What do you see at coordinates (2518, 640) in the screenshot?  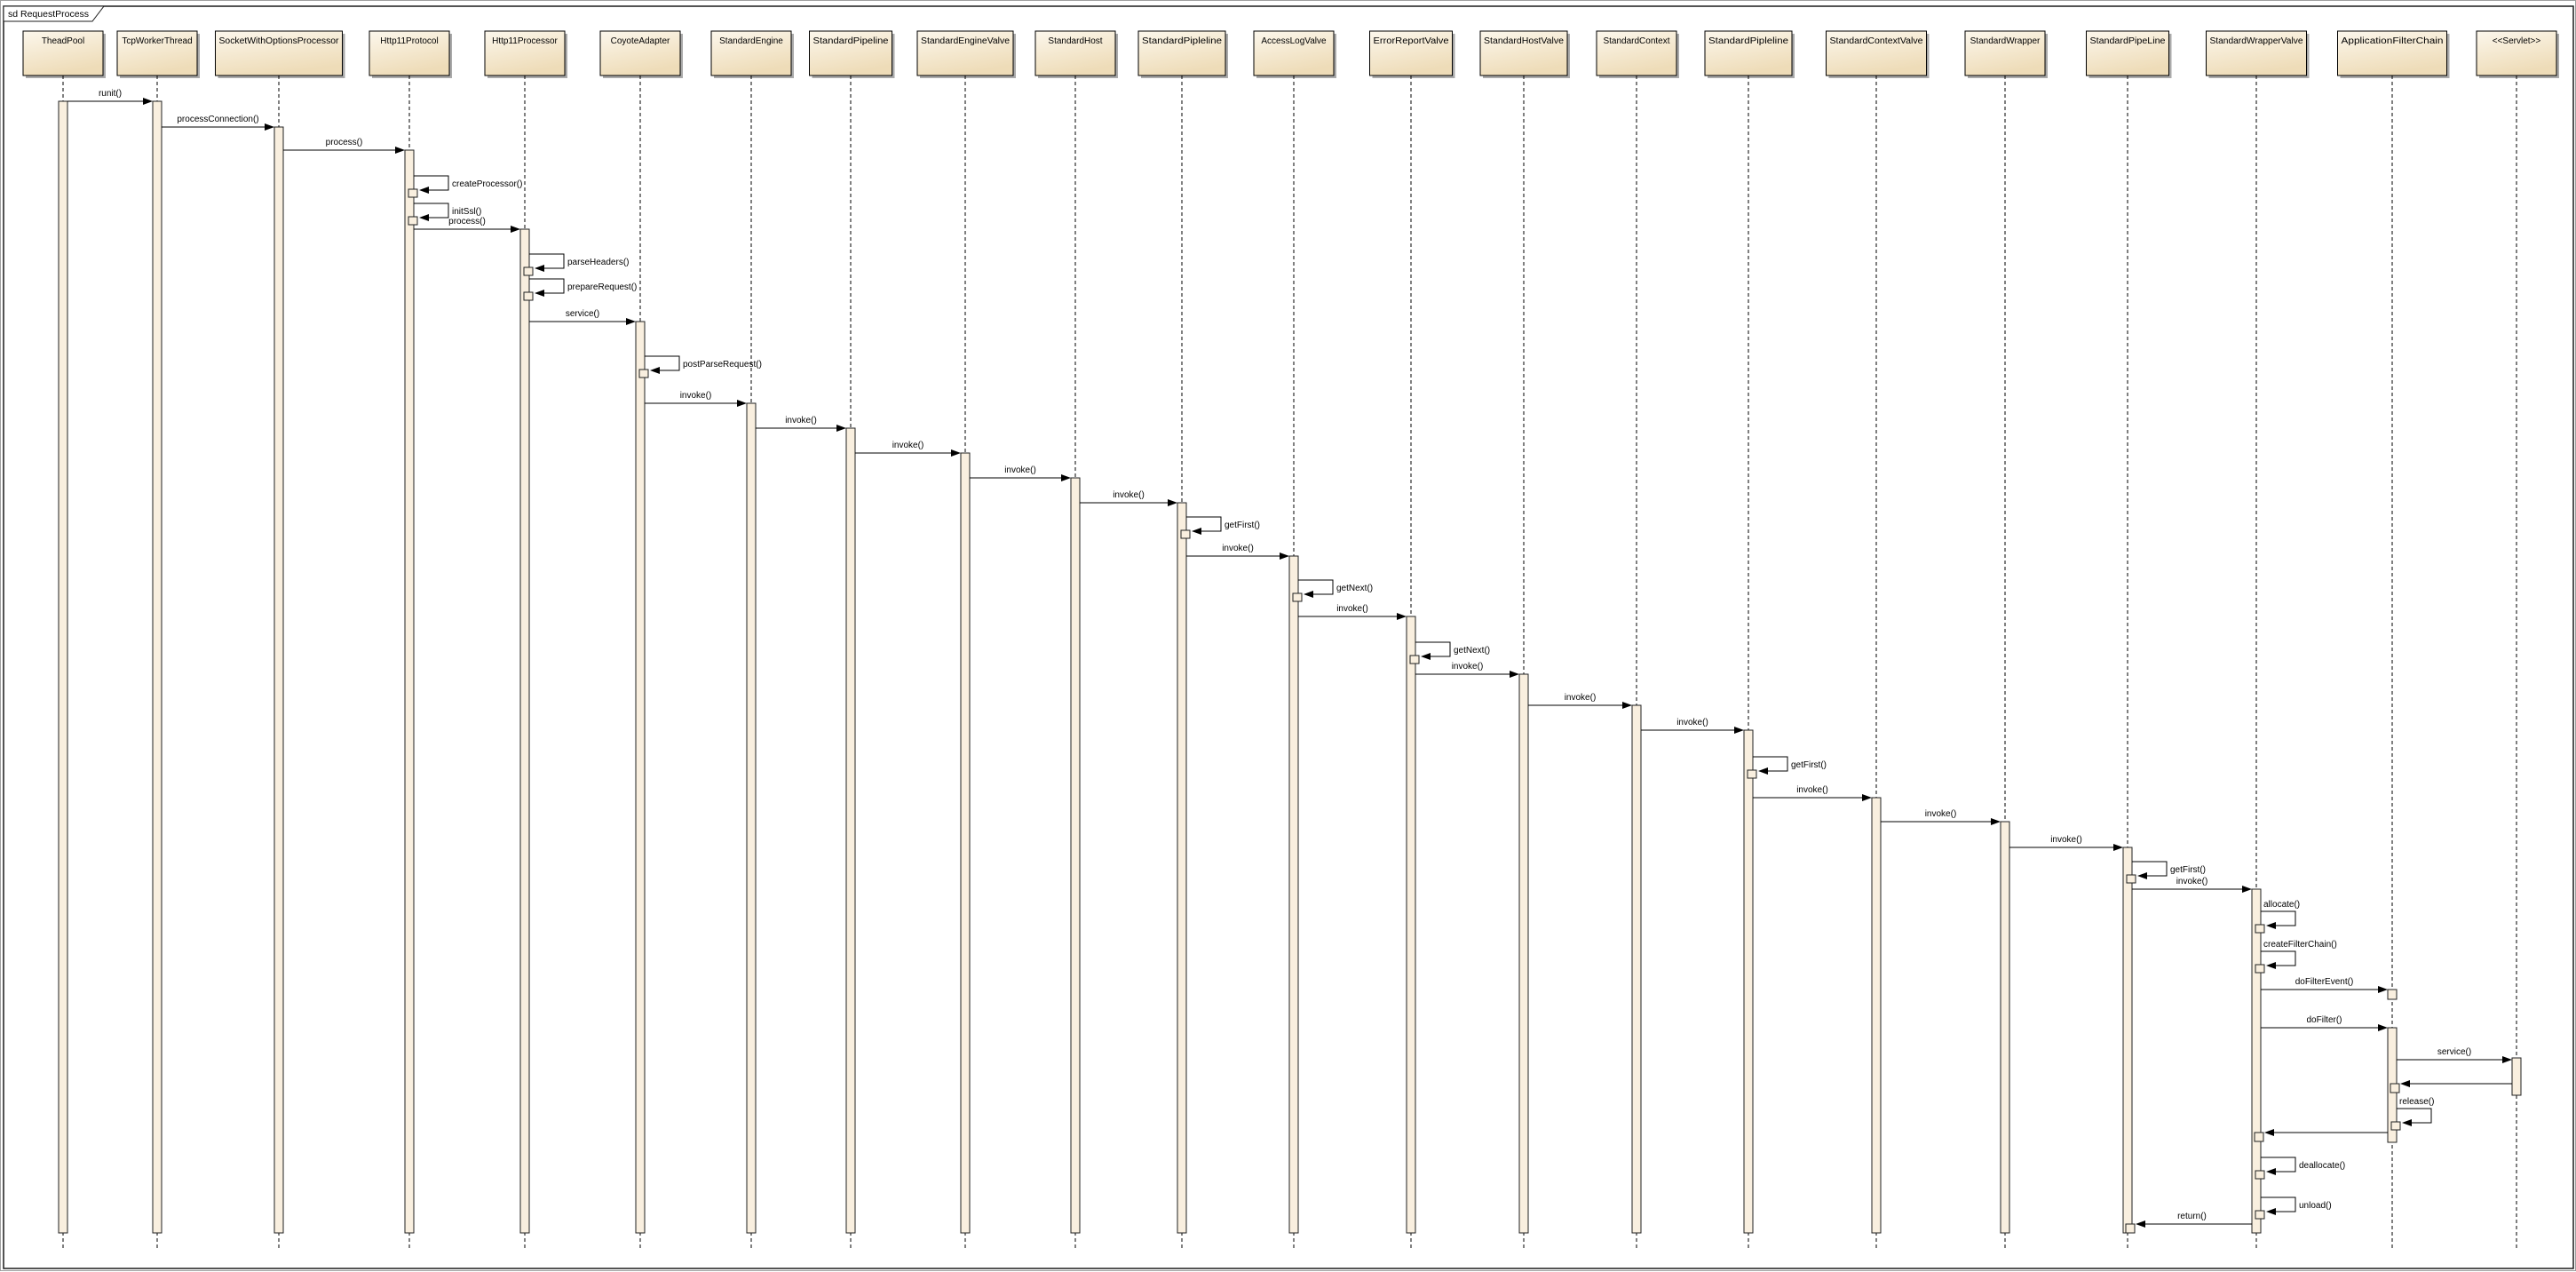 I see `lifeline-servlet: <<Servlet>>` at bounding box center [2518, 640].